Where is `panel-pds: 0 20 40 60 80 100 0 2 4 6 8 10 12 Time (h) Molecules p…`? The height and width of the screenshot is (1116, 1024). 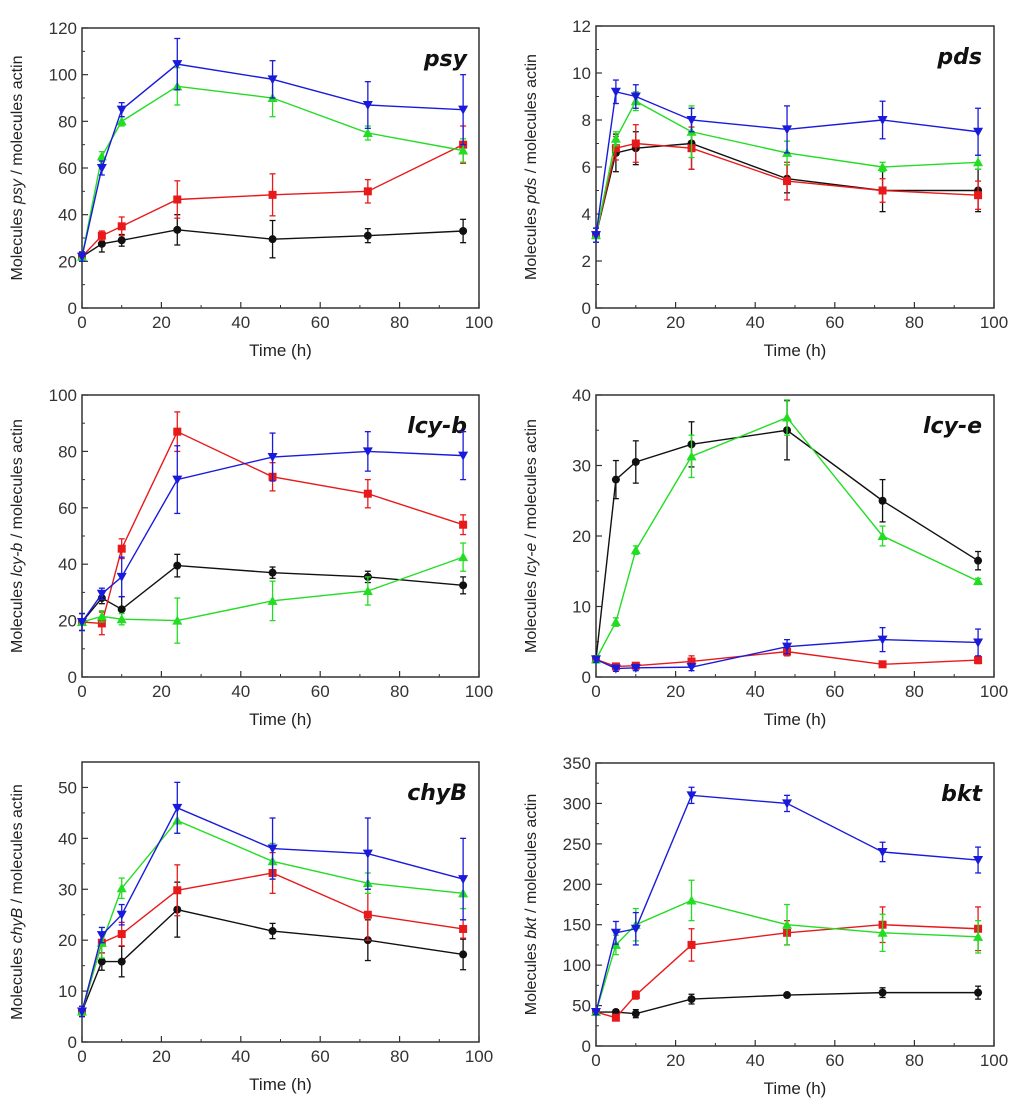
panel-pds: 0 20 40 60 80 100 0 2 4 6 8 10 12 Time (h) Molecules p… is located at coordinates (765, 188).